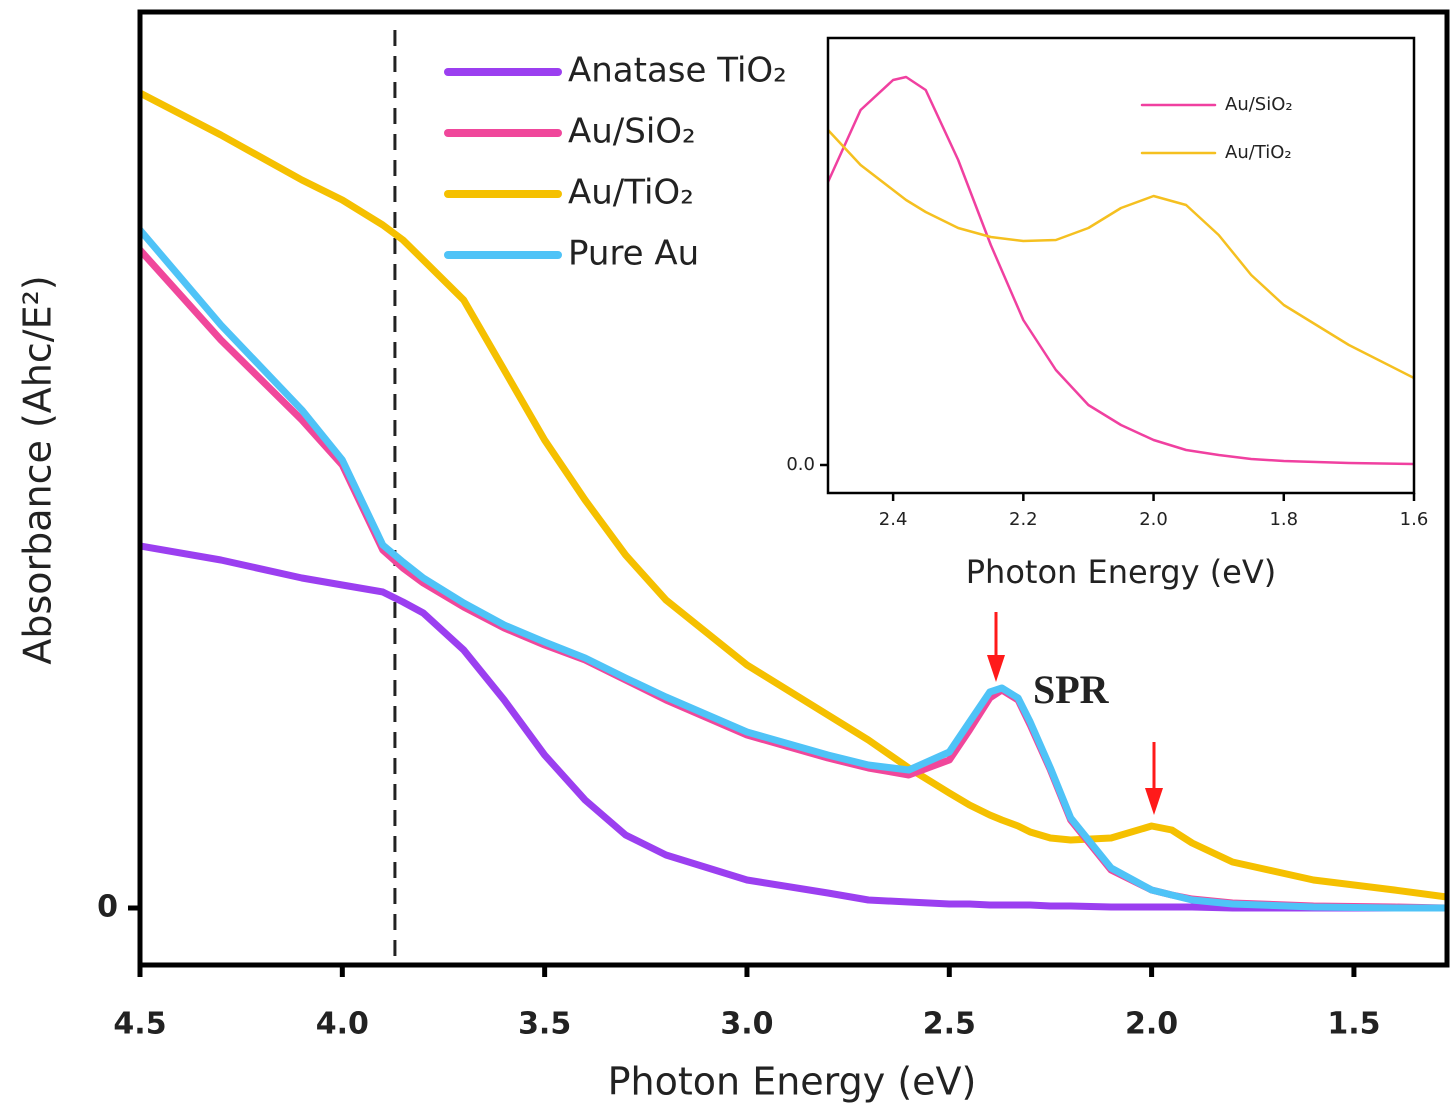 This screenshot has height=1119, width=1456. Describe the element at coordinates (1023, 519) in the screenshot. I see `x-tick-label: 2.2` at that location.